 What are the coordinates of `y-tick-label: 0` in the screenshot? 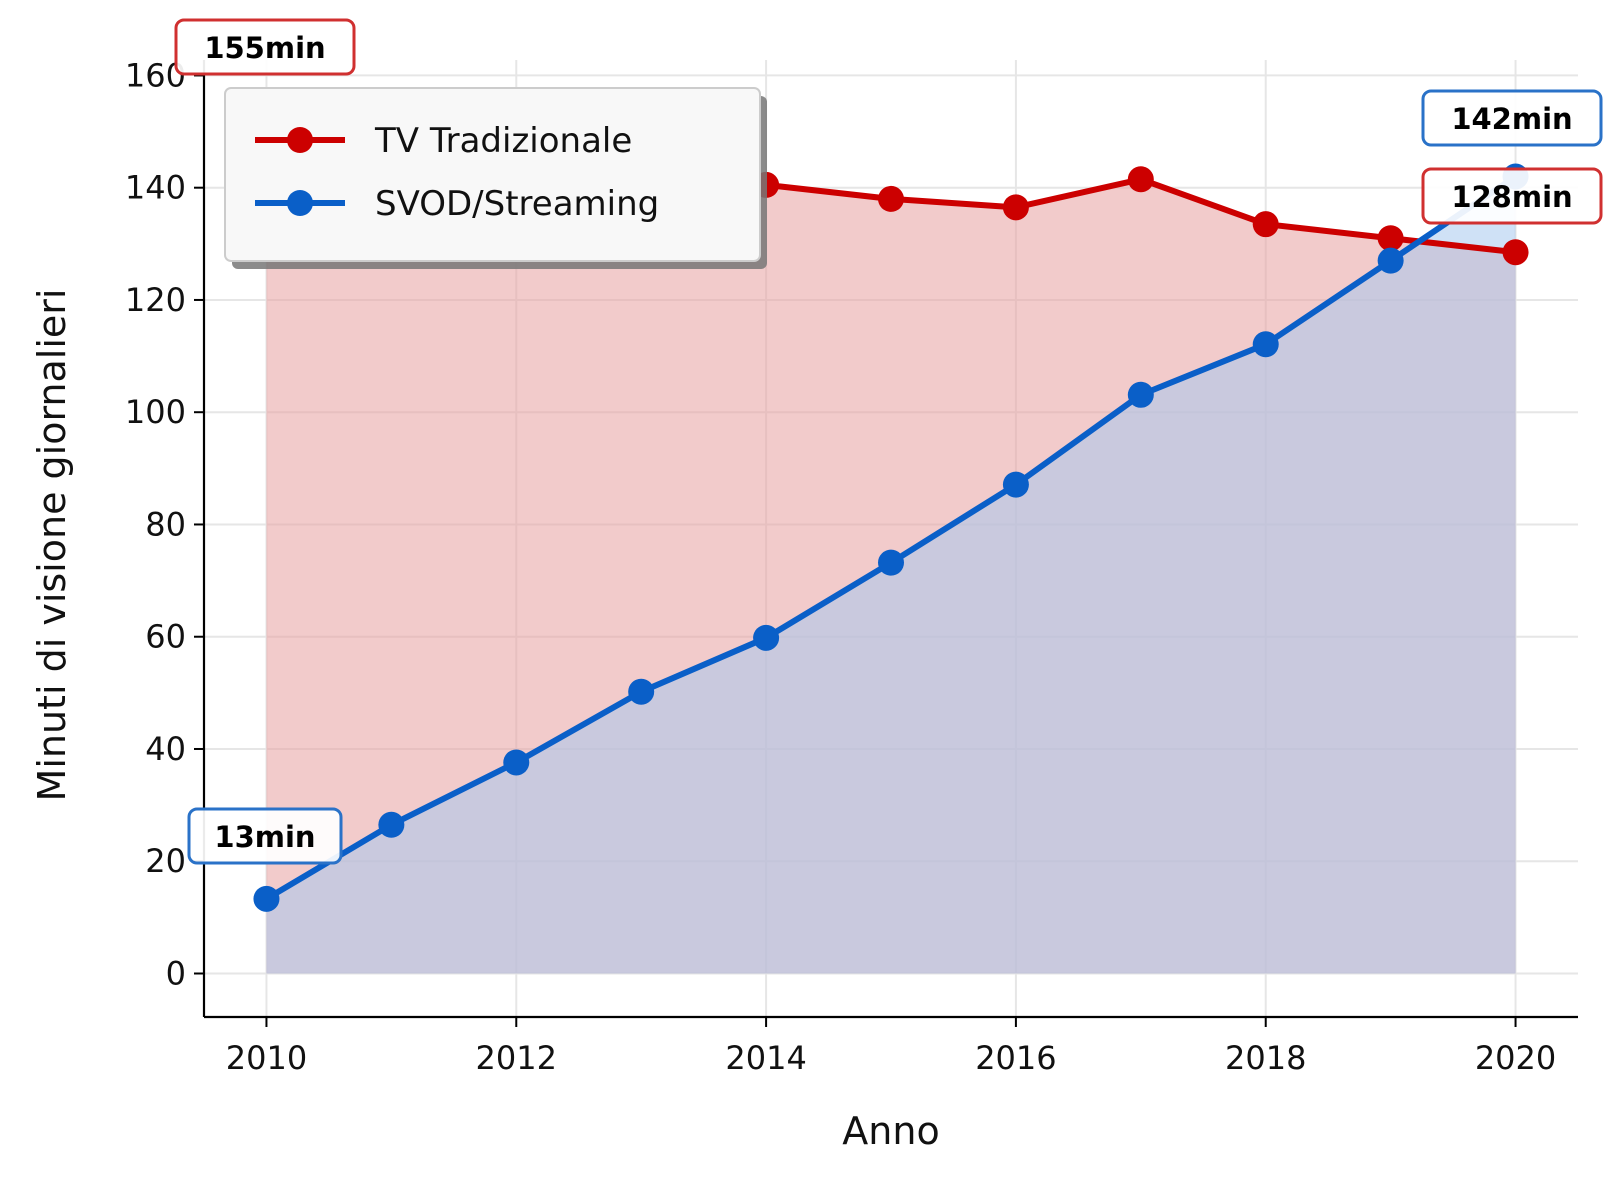 It's located at (176, 974).